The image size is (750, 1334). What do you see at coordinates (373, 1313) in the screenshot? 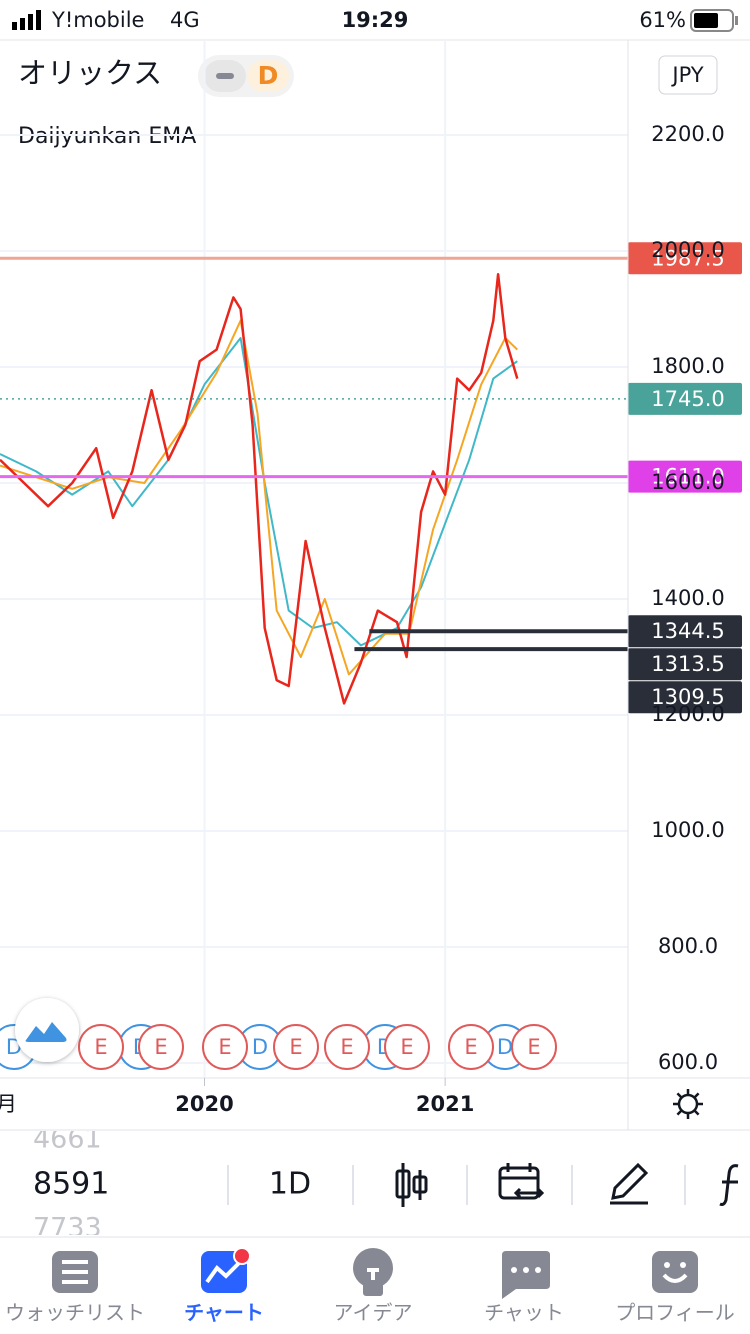
I see `tab-label: アイデア` at bounding box center [373, 1313].